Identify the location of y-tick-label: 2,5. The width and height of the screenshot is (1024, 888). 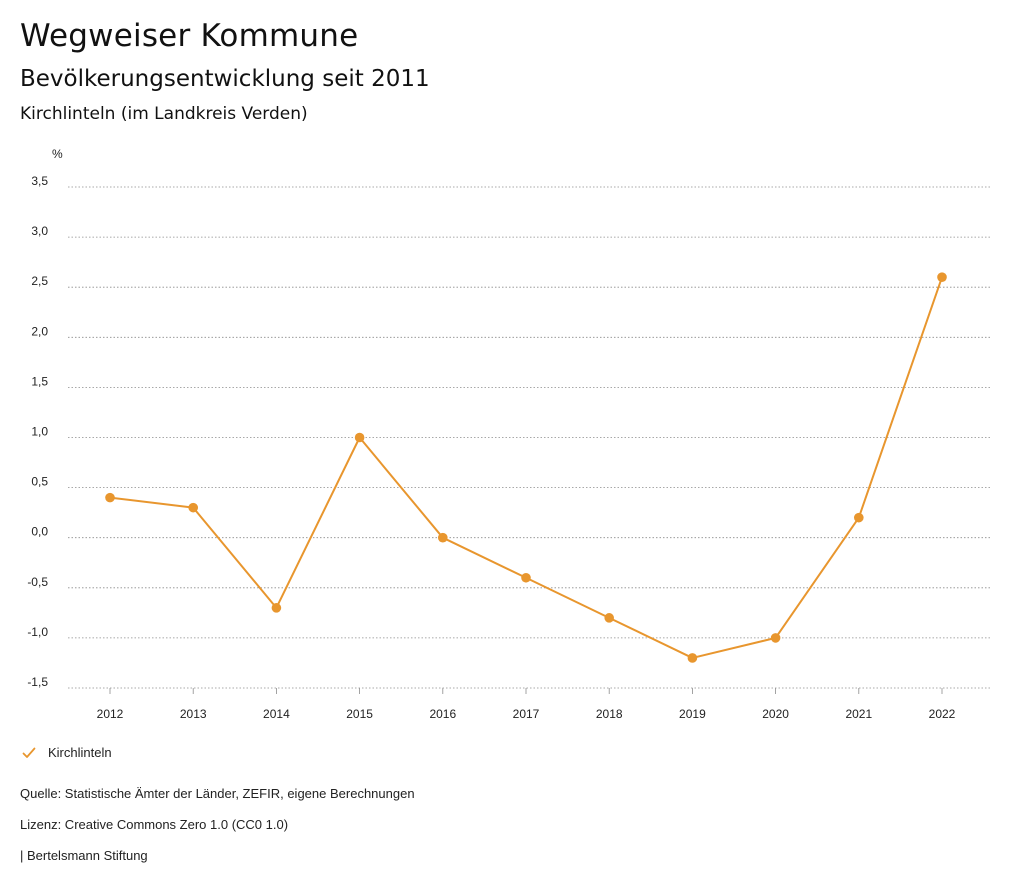
(39, 281).